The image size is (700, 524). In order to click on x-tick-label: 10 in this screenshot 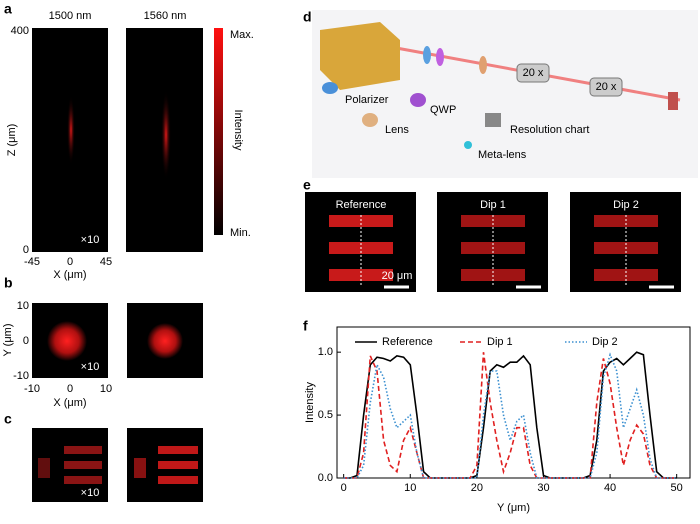, I will do `click(410, 488)`.